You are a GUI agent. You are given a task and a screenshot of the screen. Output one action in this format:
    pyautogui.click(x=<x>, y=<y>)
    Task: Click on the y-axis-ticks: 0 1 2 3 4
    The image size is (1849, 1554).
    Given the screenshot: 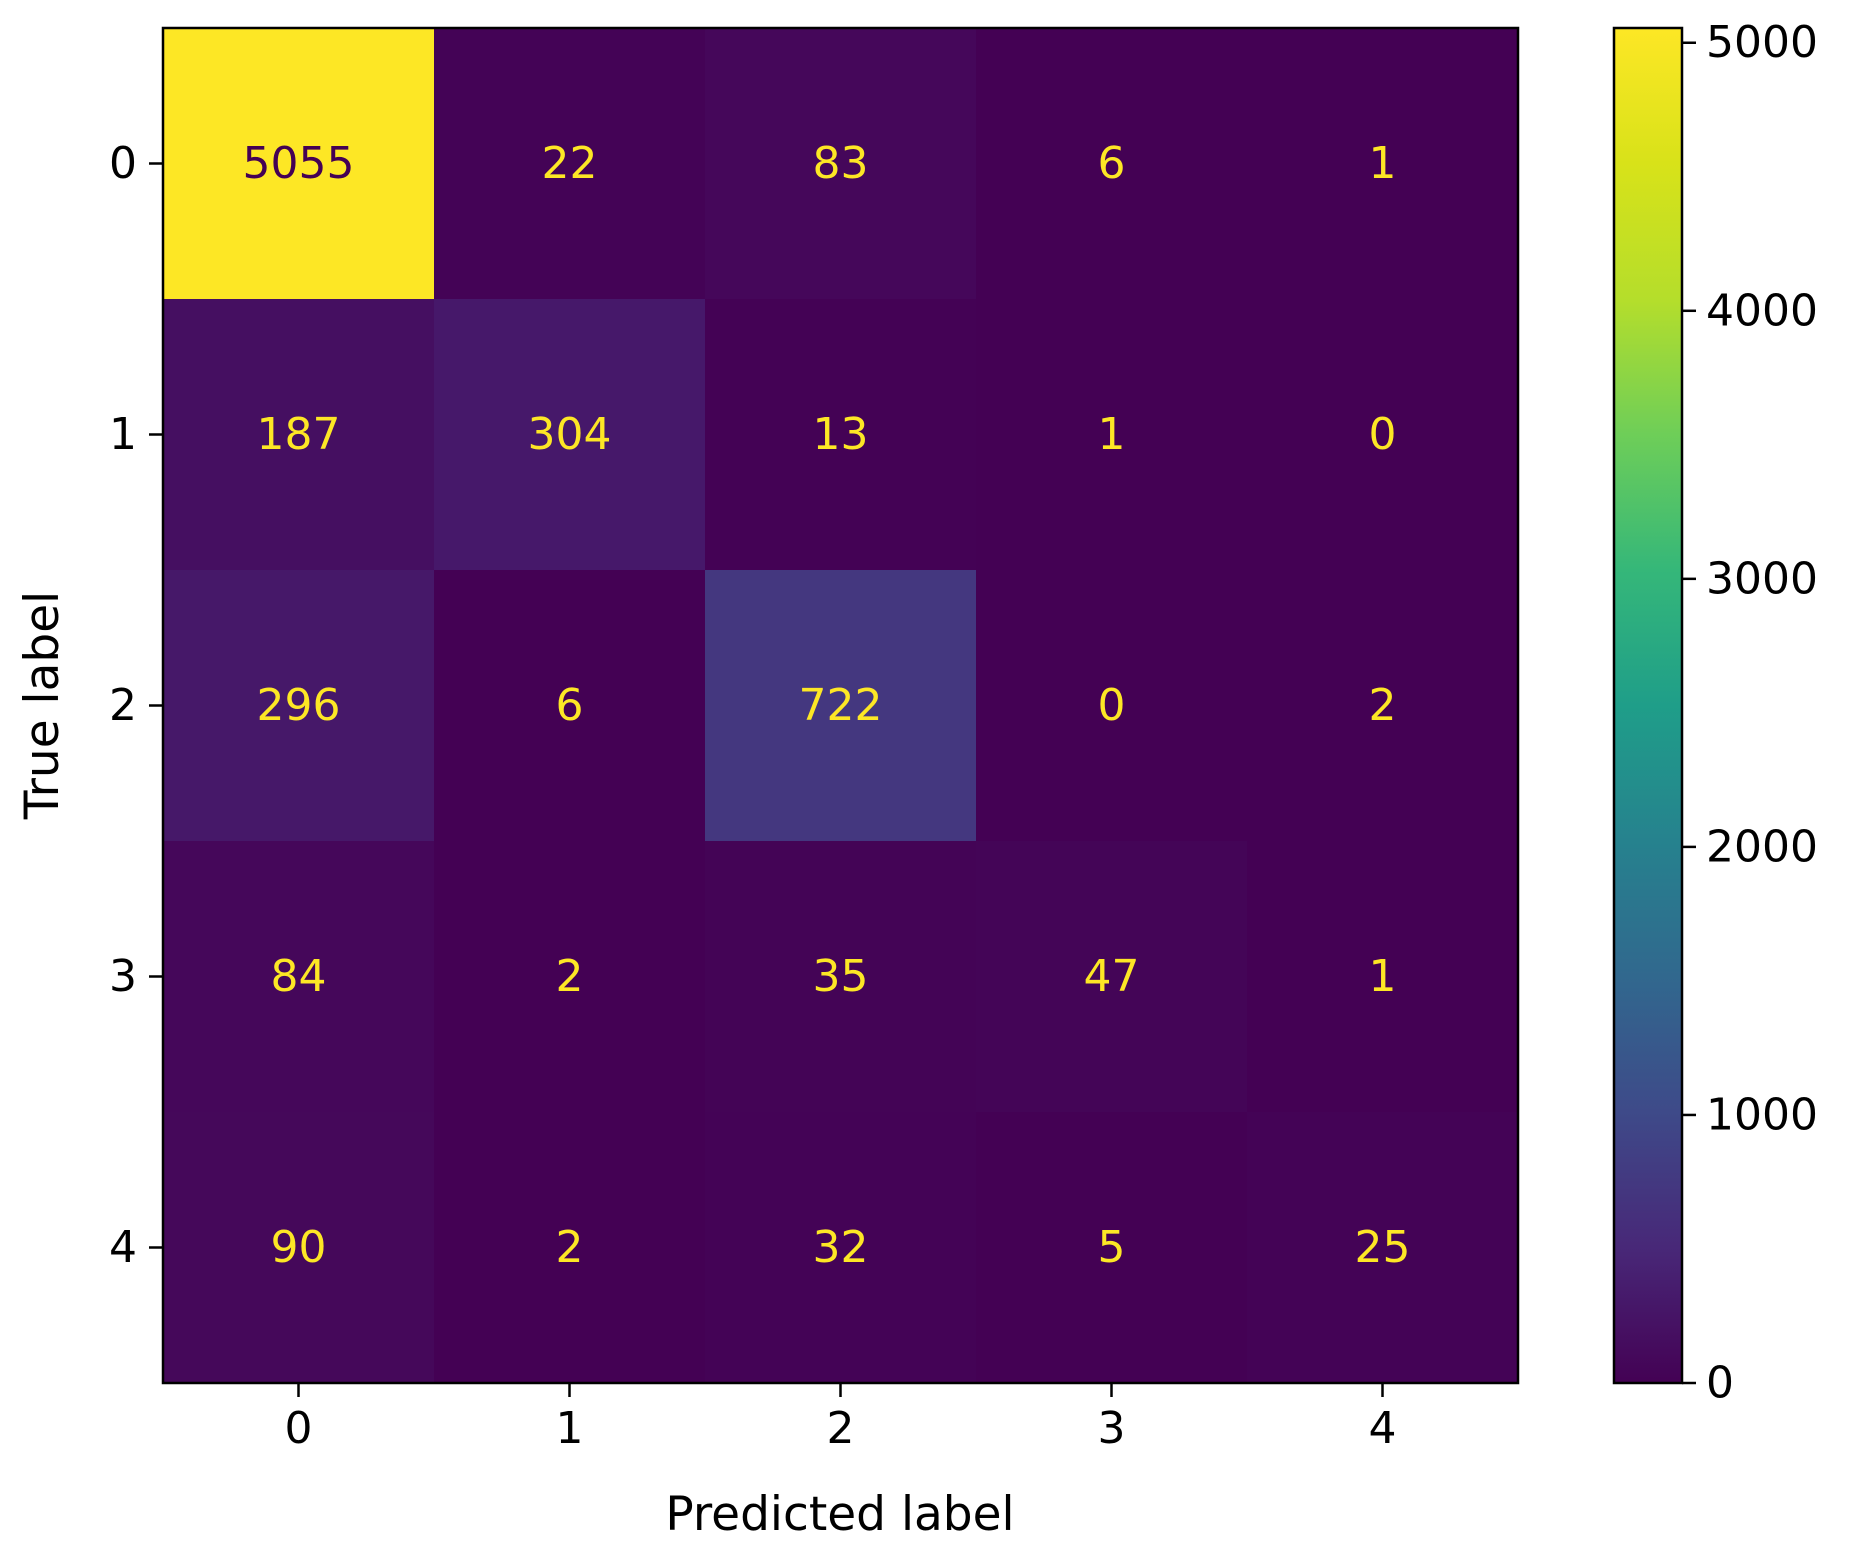 What is the action you would take?
    pyautogui.click(x=136, y=705)
    